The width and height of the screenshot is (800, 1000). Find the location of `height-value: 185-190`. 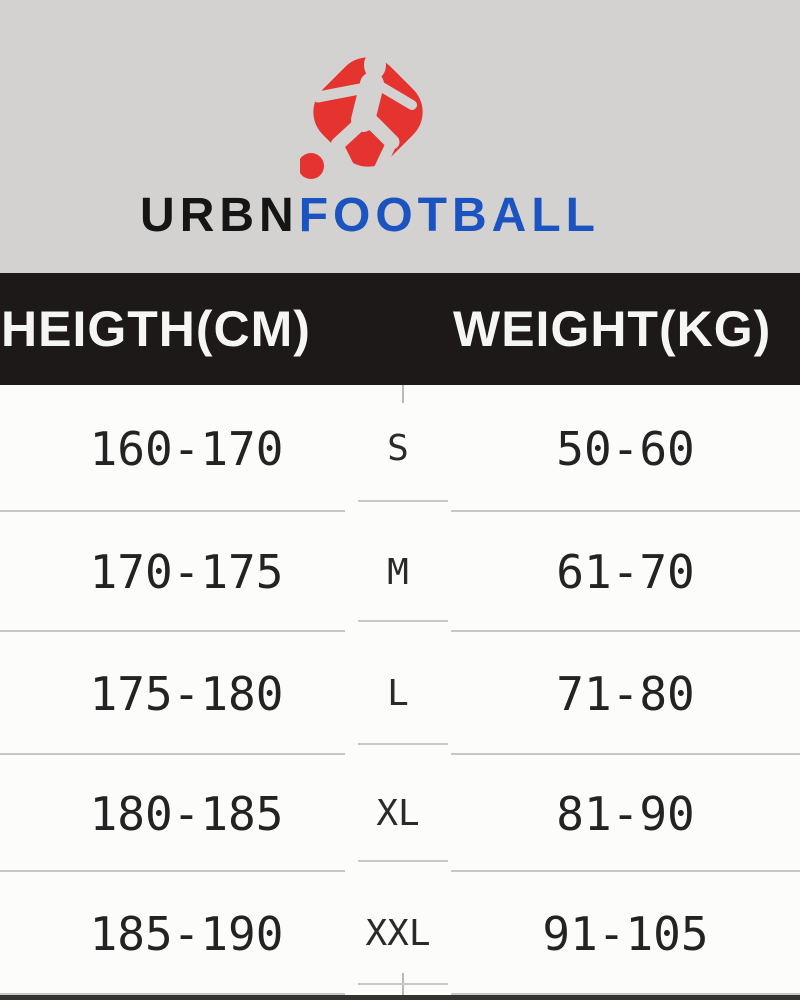

height-value: 185-190 is located at coordinates (186, 933).